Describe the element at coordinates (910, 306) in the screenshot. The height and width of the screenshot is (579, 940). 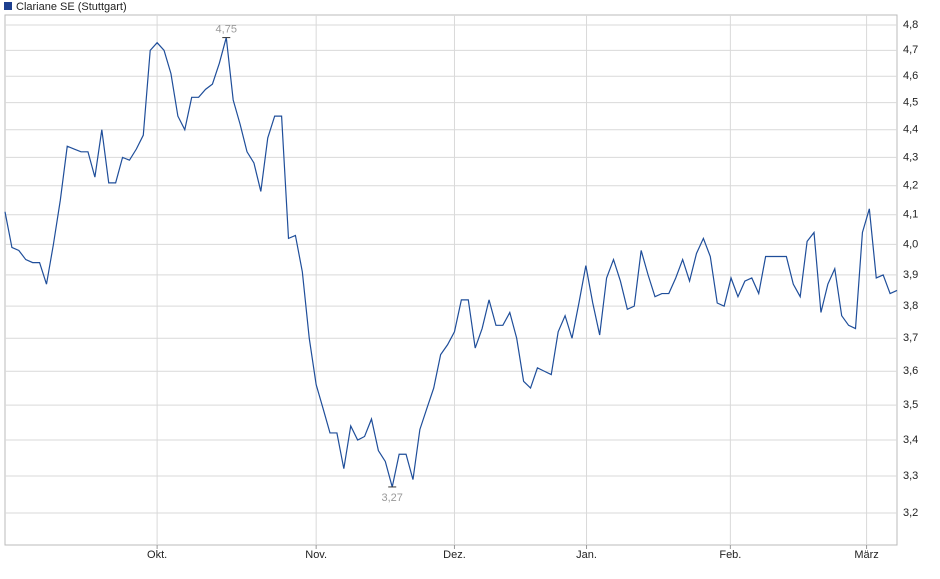
I see `y-tick-label: 3,8` at that location.